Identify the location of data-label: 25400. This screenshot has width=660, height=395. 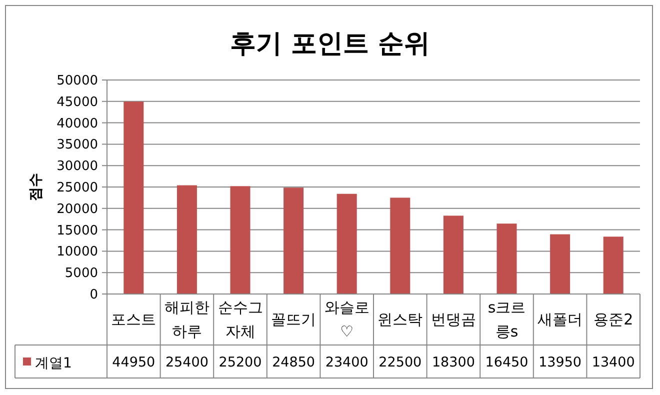
(186, 362).